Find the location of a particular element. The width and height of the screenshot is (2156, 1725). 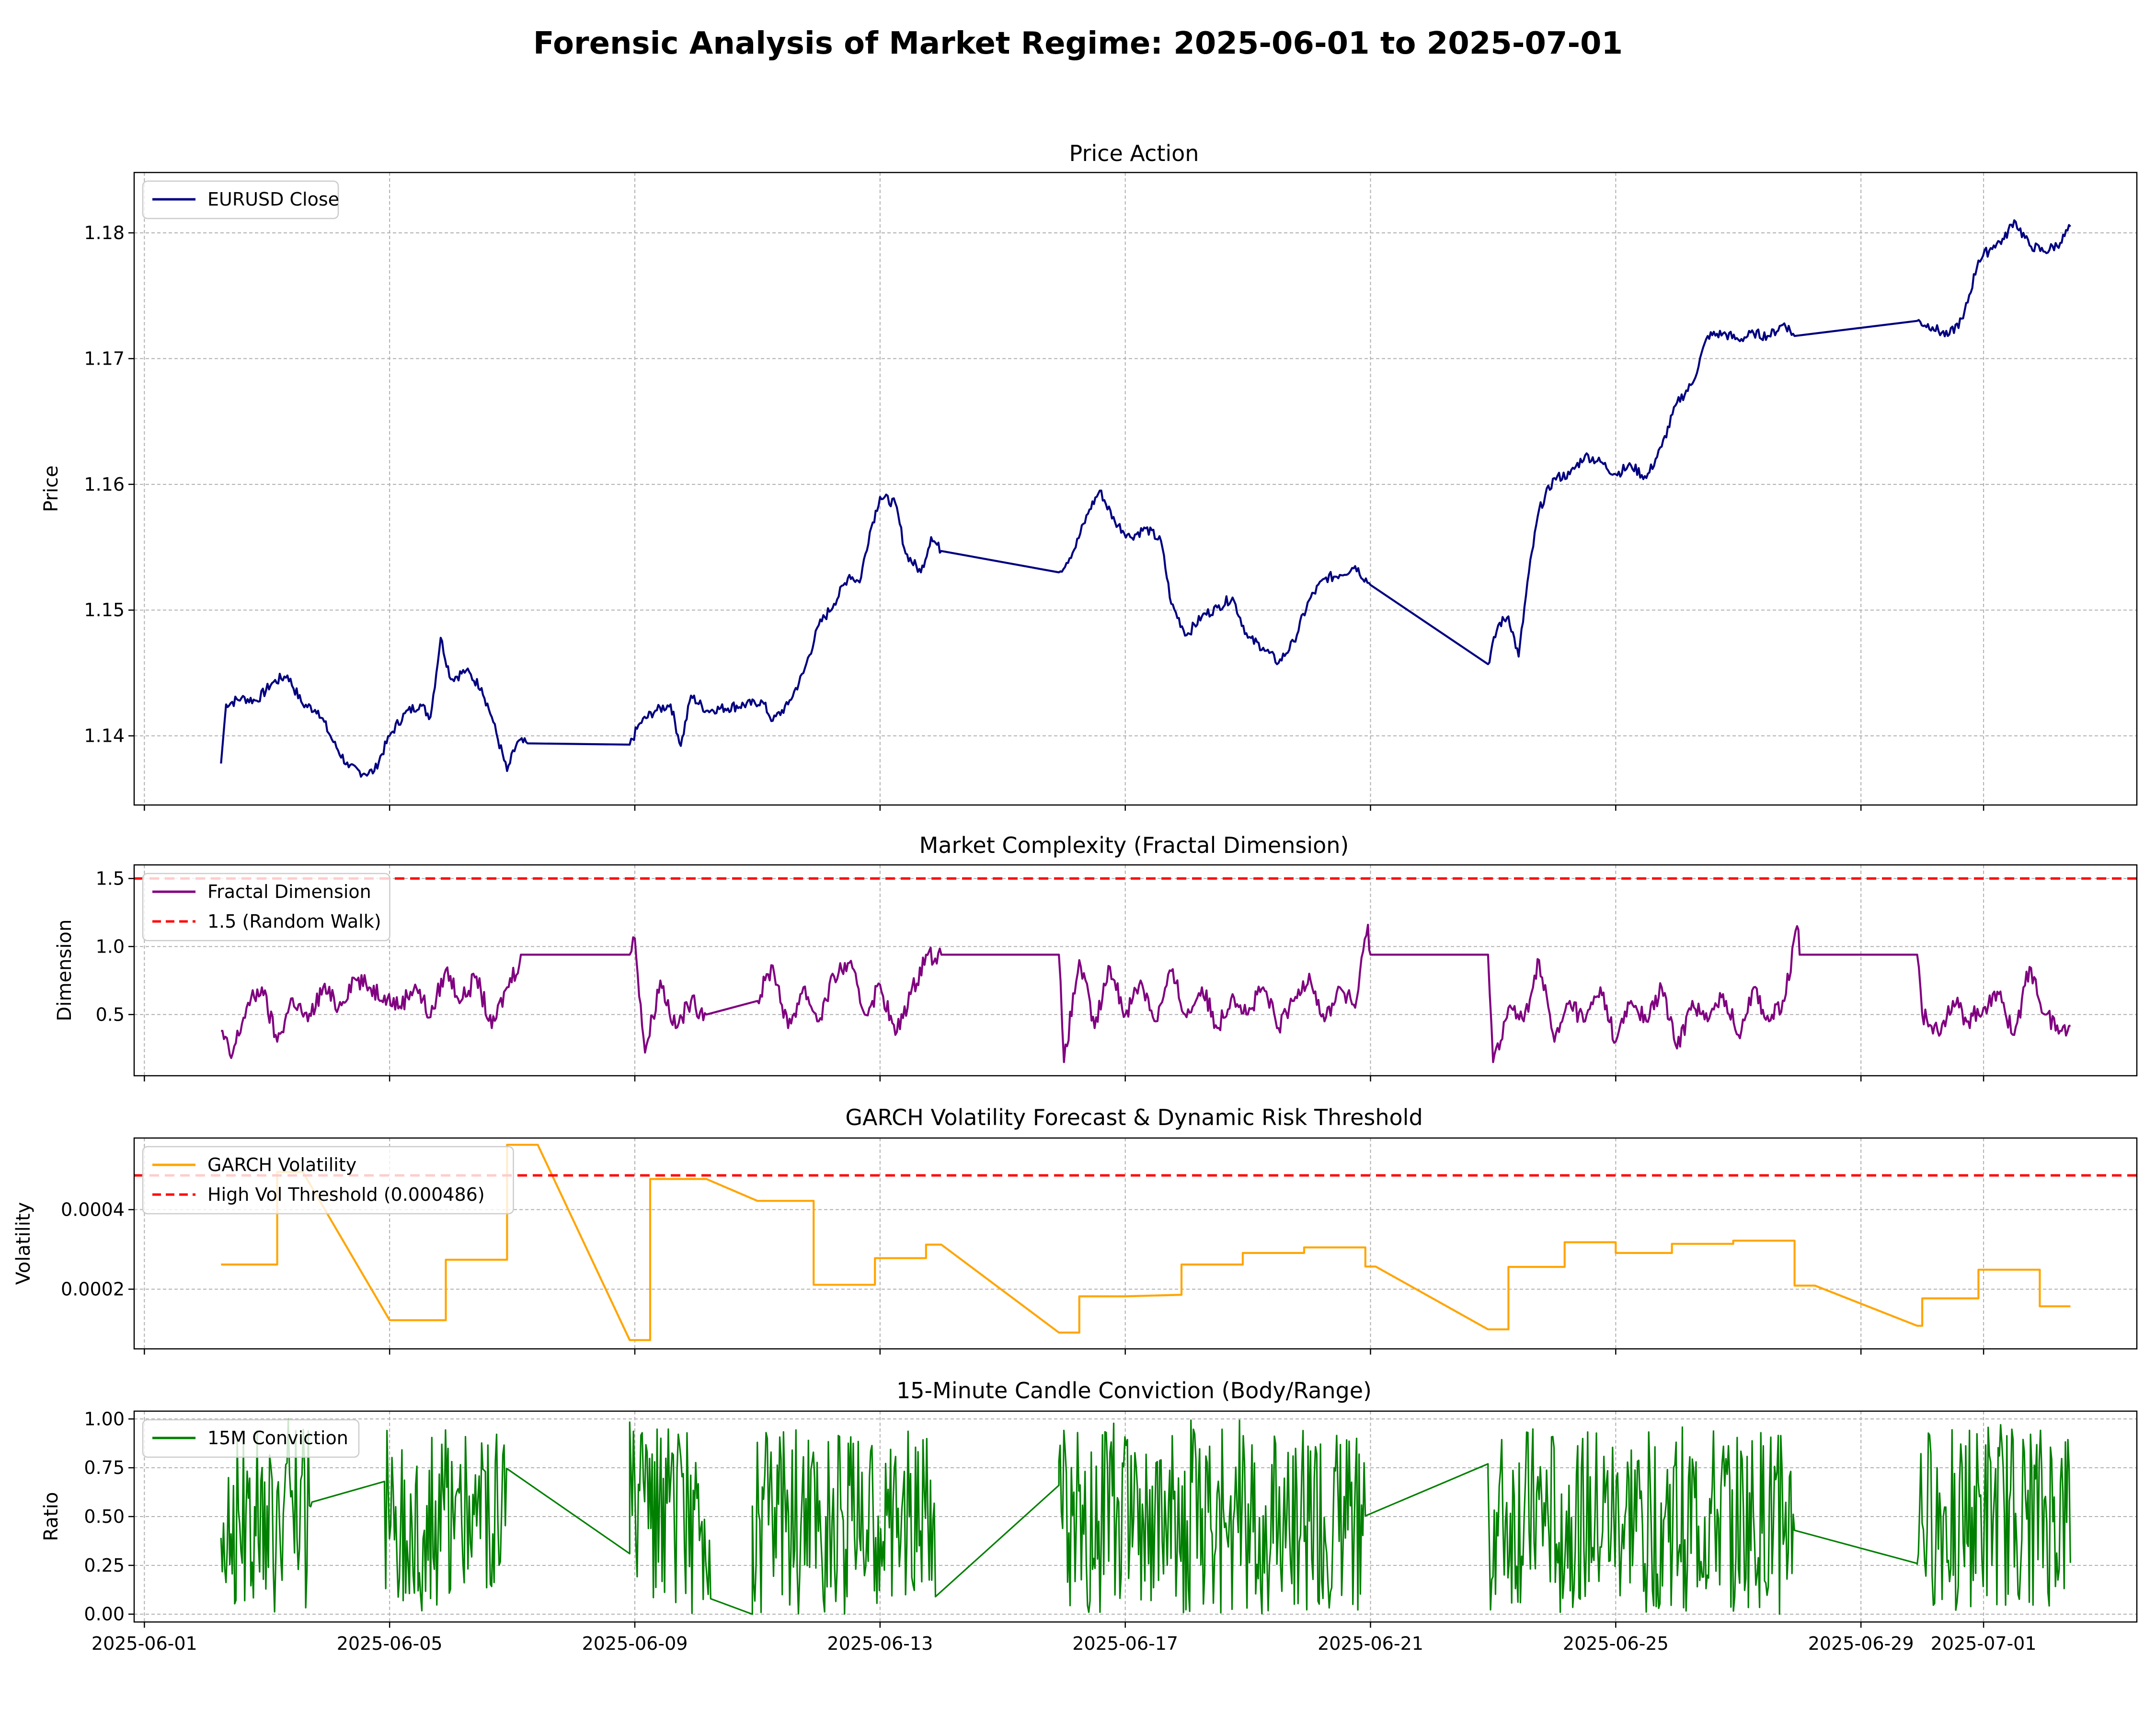

legend-label: EURUSD Close is located at coordinates (273, 199).